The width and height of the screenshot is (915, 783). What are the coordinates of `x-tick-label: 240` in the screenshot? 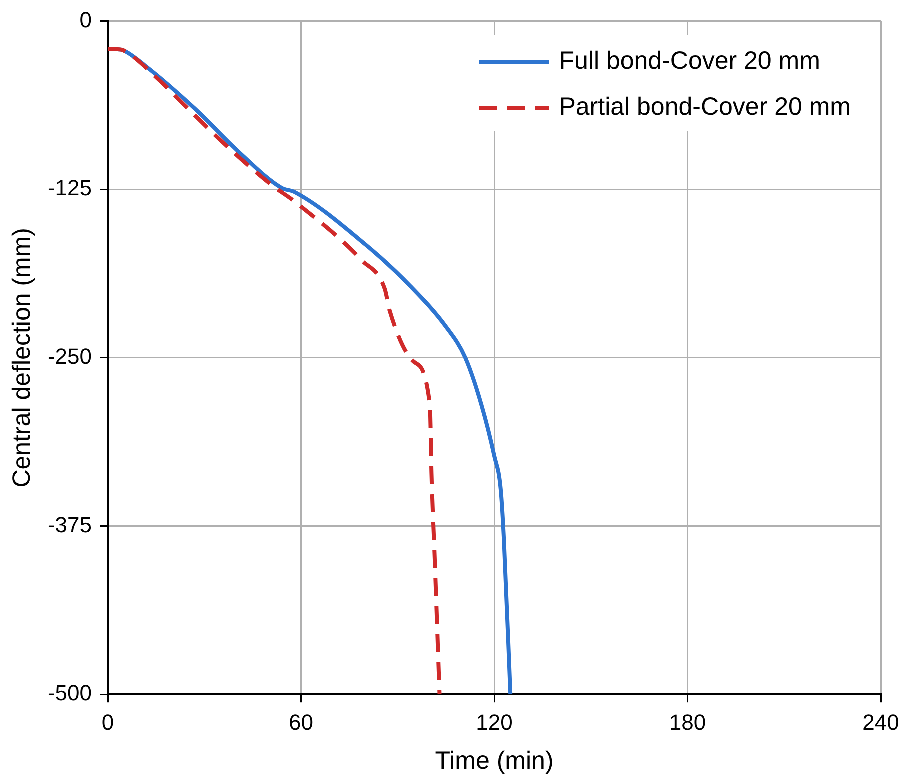 It's located at (881, 722).